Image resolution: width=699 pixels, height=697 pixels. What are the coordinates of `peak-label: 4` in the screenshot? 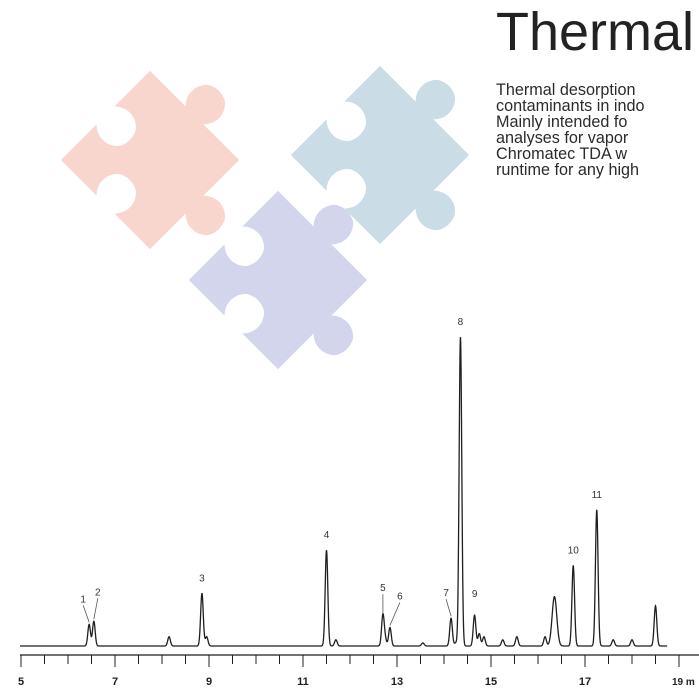 It's located at (327, 535).